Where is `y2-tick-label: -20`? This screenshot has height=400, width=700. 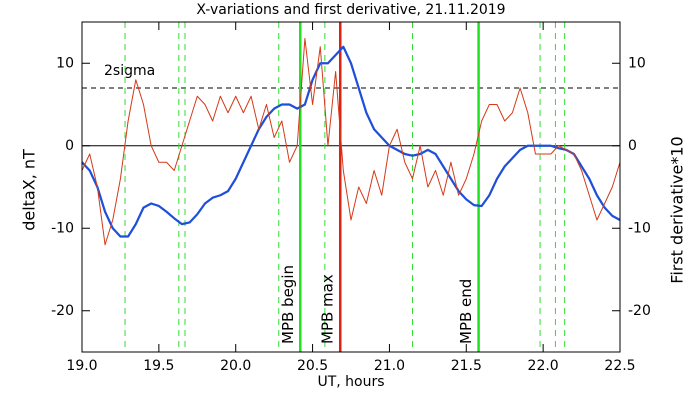
y2-tick-label: -20 is located at coordinates (639, 311).